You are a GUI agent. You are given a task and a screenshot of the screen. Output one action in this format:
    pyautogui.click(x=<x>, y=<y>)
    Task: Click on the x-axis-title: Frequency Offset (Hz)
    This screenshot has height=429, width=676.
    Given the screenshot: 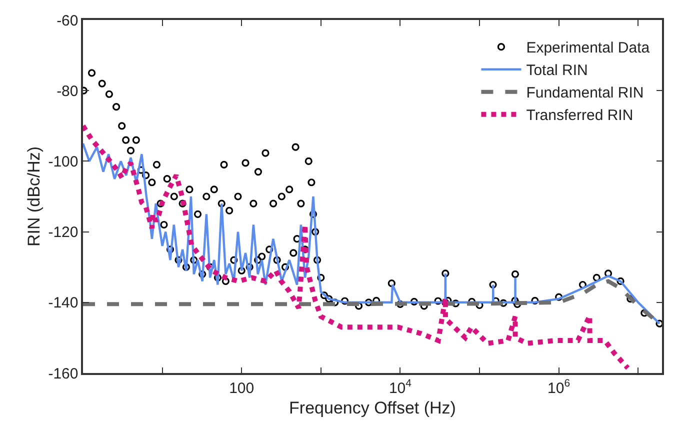 What is the action you would take?
    pyautogui.click(x=372, y=408)
    